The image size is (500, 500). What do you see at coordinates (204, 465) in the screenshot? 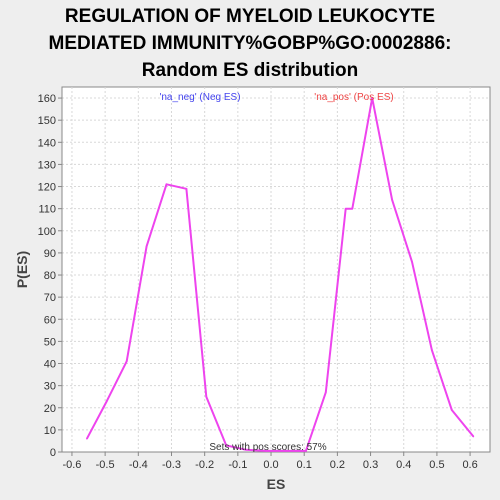
I see `x-tick-label: -0.2` at bounding box center [204, 465].